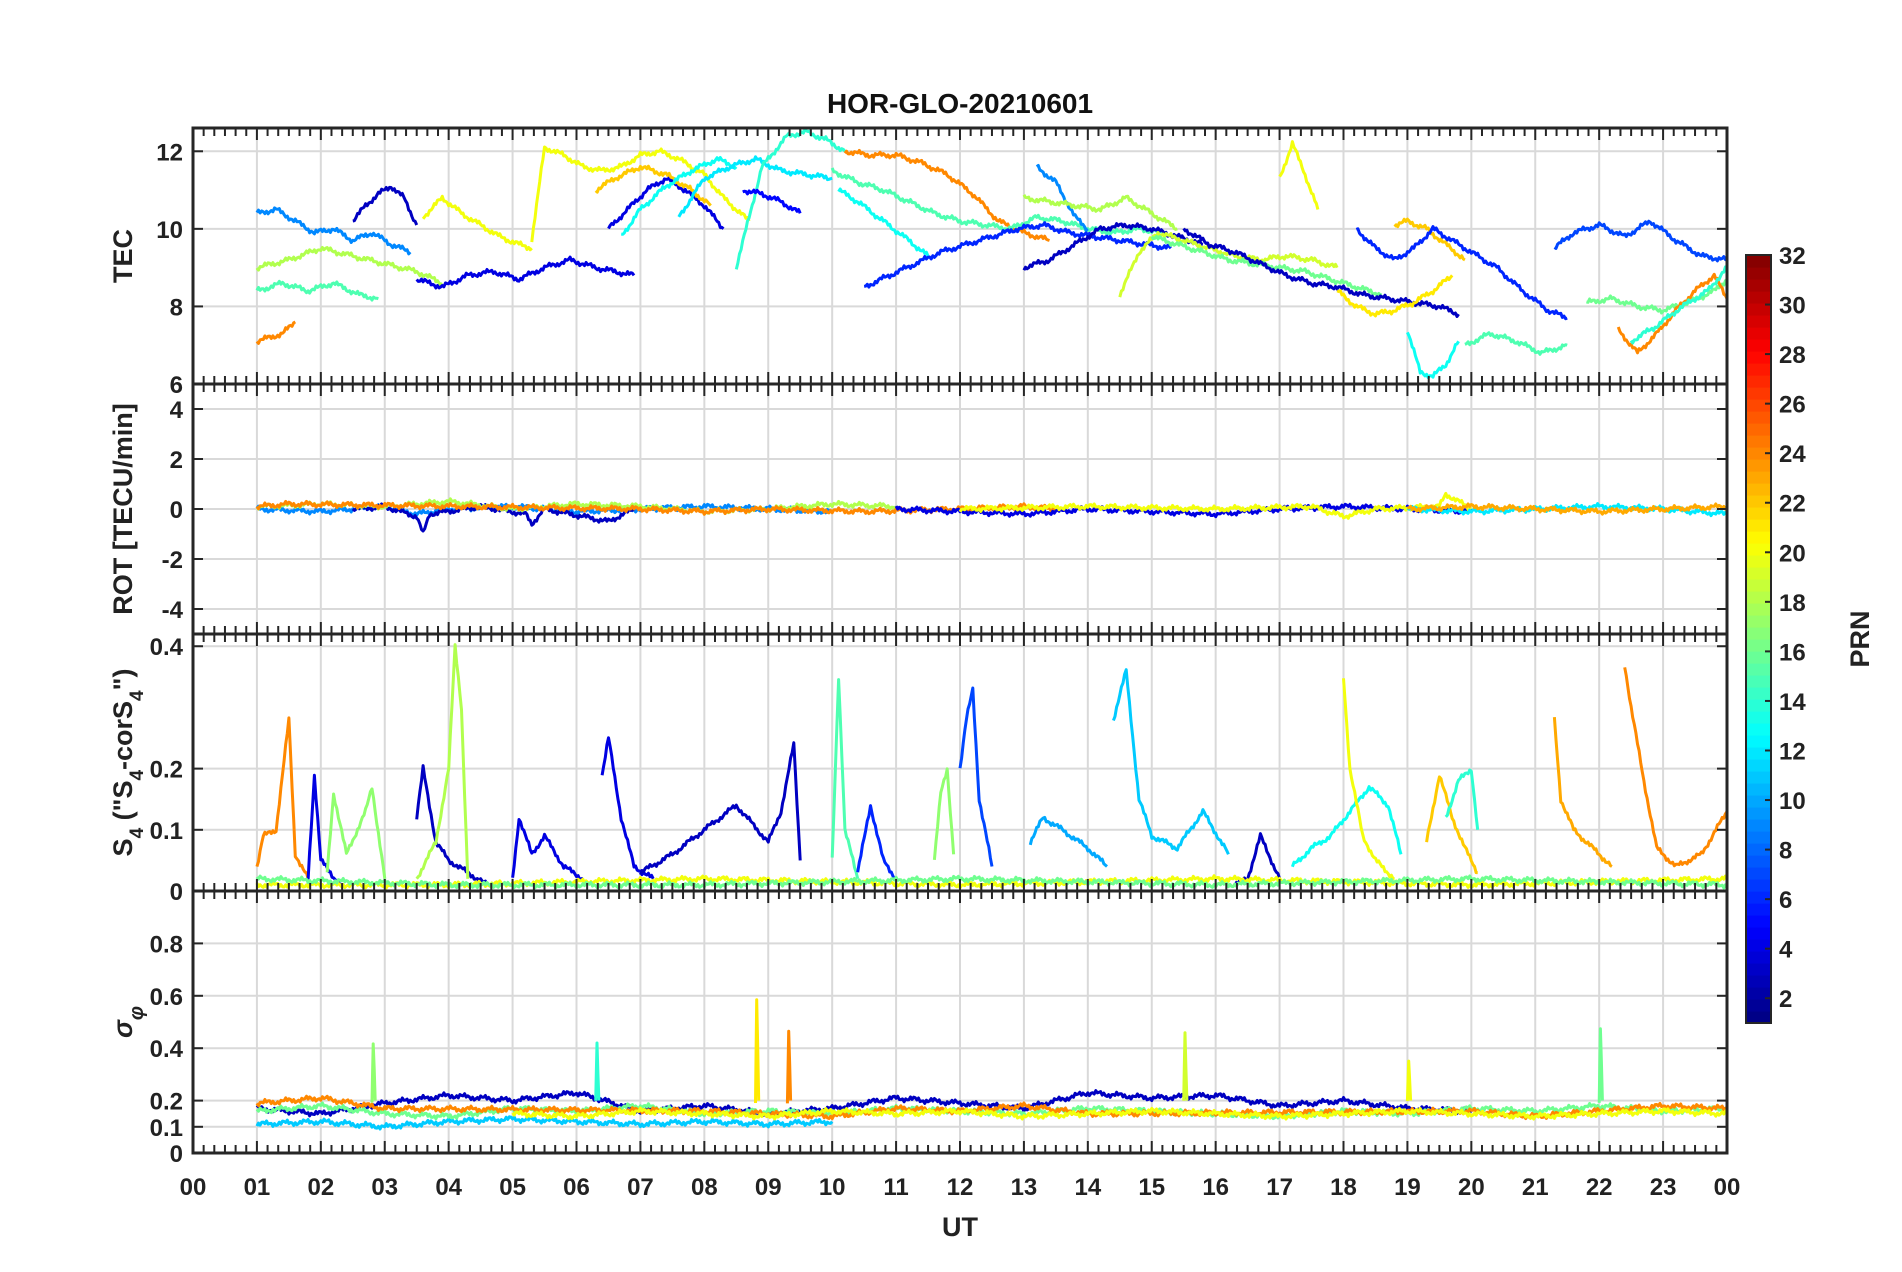 The width and height of the screenshot is (1902, 1272). Describe the element at coordinates (1792, 751) in the screenshot. I see `colorbar-tick-label: 12` at that location.